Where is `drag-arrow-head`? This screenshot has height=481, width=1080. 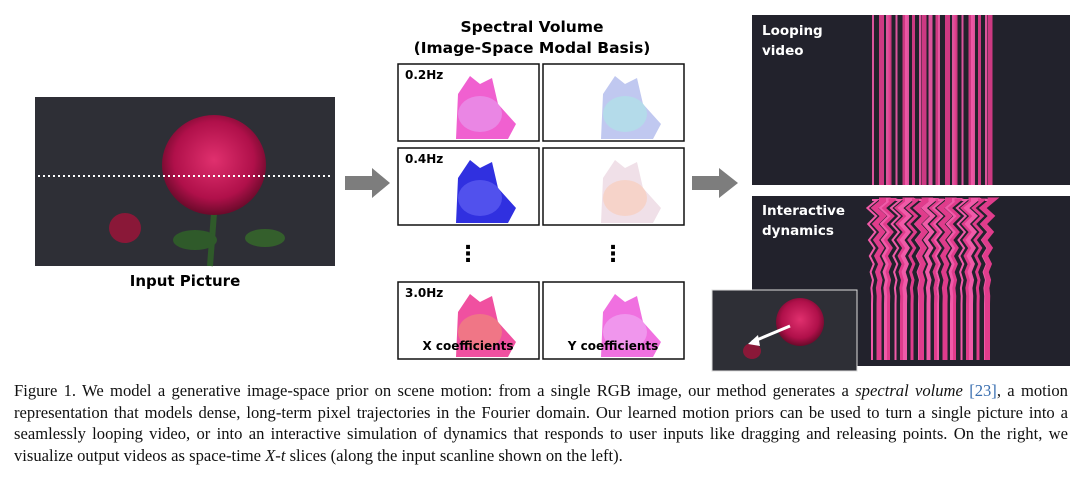 drag-arrow-head is located at coordinates (754, 340).